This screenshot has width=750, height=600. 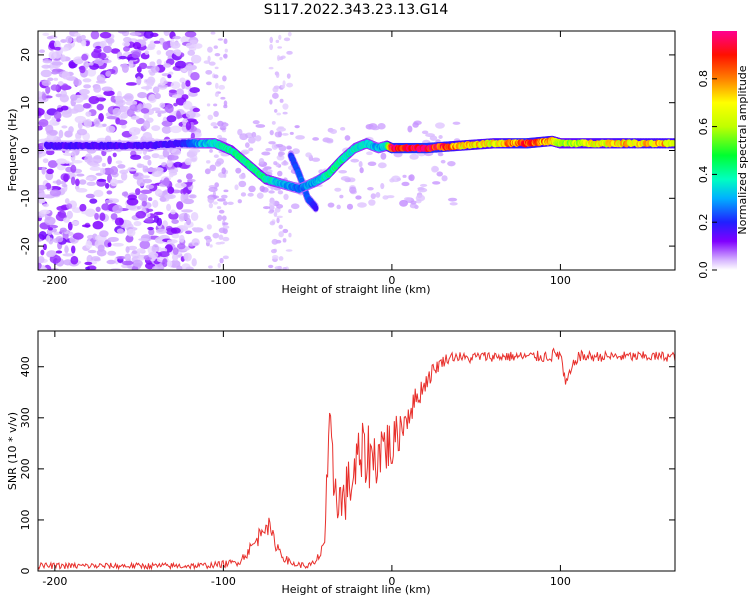 I want to click on snr-y-tick-label-1: 100, so click(x=25, y=519).